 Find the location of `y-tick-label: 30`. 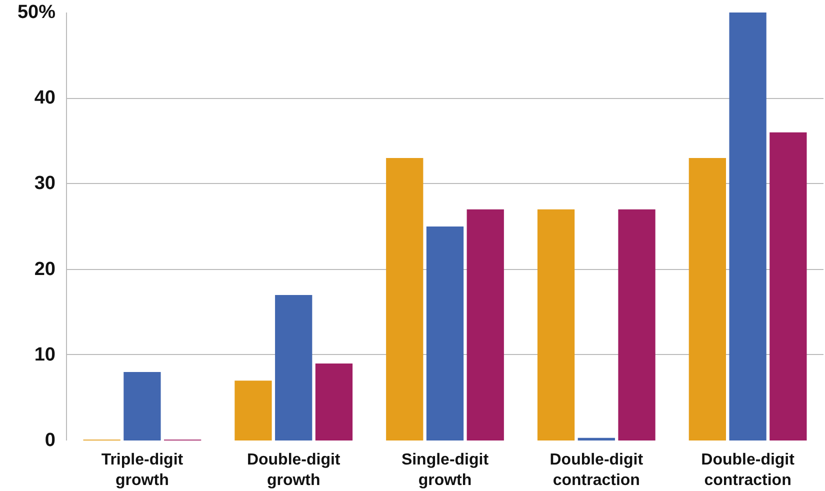

y-tick-label: 30 is located at coordinates (45, 183).